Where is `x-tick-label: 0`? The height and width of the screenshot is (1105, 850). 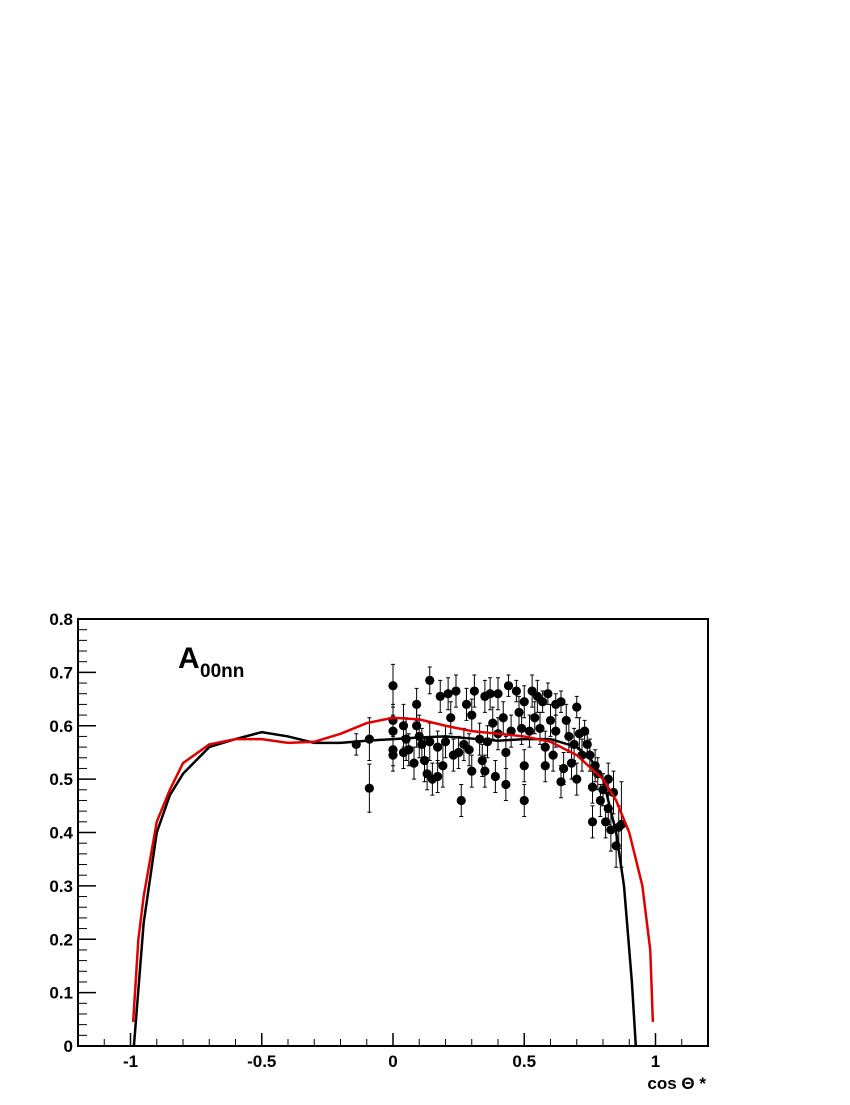
x-tick-label: 0 is located at coordinates (392, 1061).